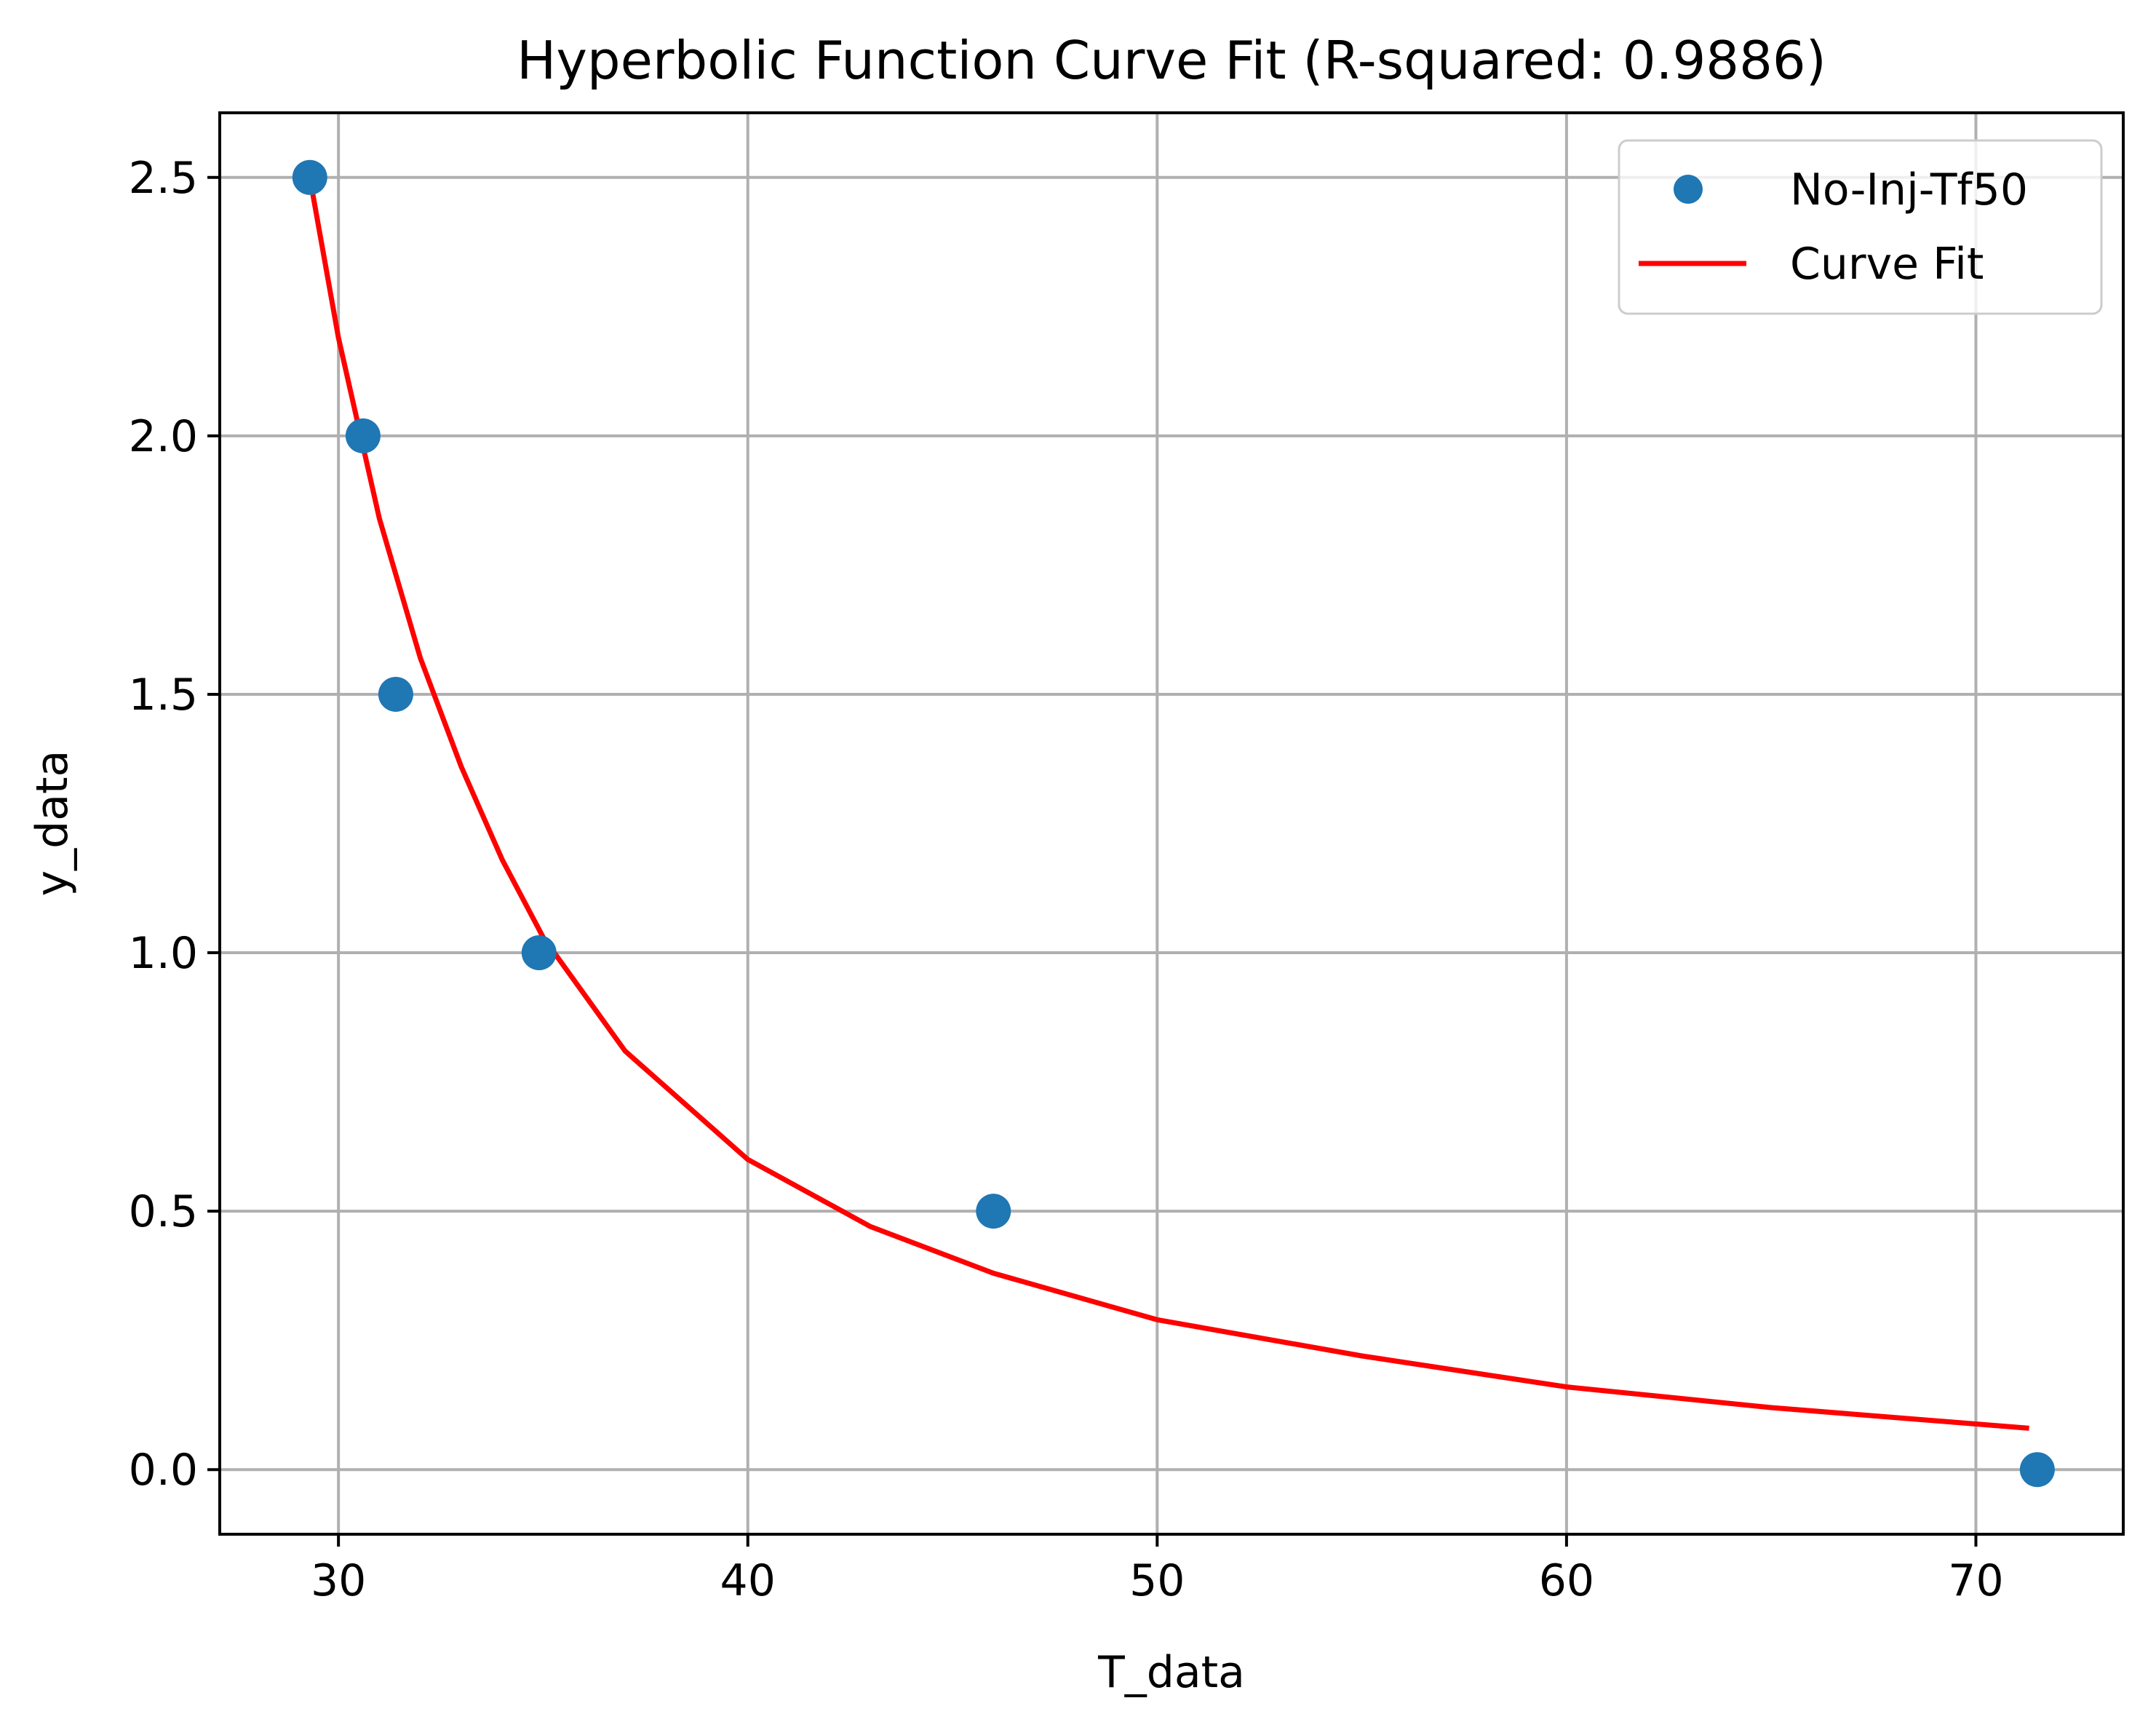 This screenshot has width=2156, height=1714. What do you see at coordinates (748, 1580) in the screenshot?
I see `x-tick-label: 40` at bounding box center [748, 1580].